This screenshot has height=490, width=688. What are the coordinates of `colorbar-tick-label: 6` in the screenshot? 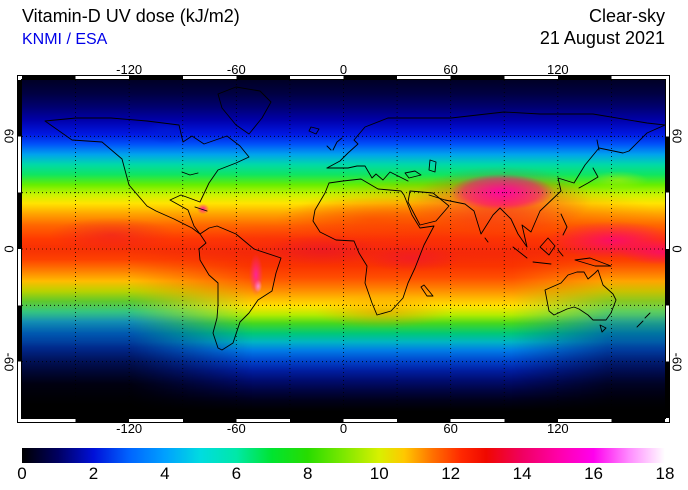 It's located at (236, 473).